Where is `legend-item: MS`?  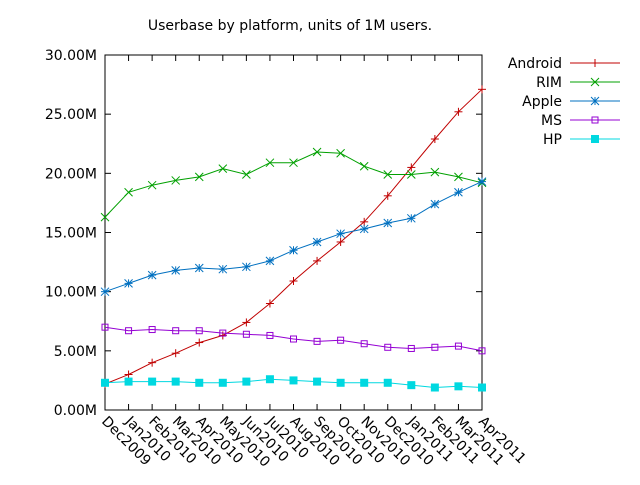
legend-item: MS is located at coordinates (580, 121).